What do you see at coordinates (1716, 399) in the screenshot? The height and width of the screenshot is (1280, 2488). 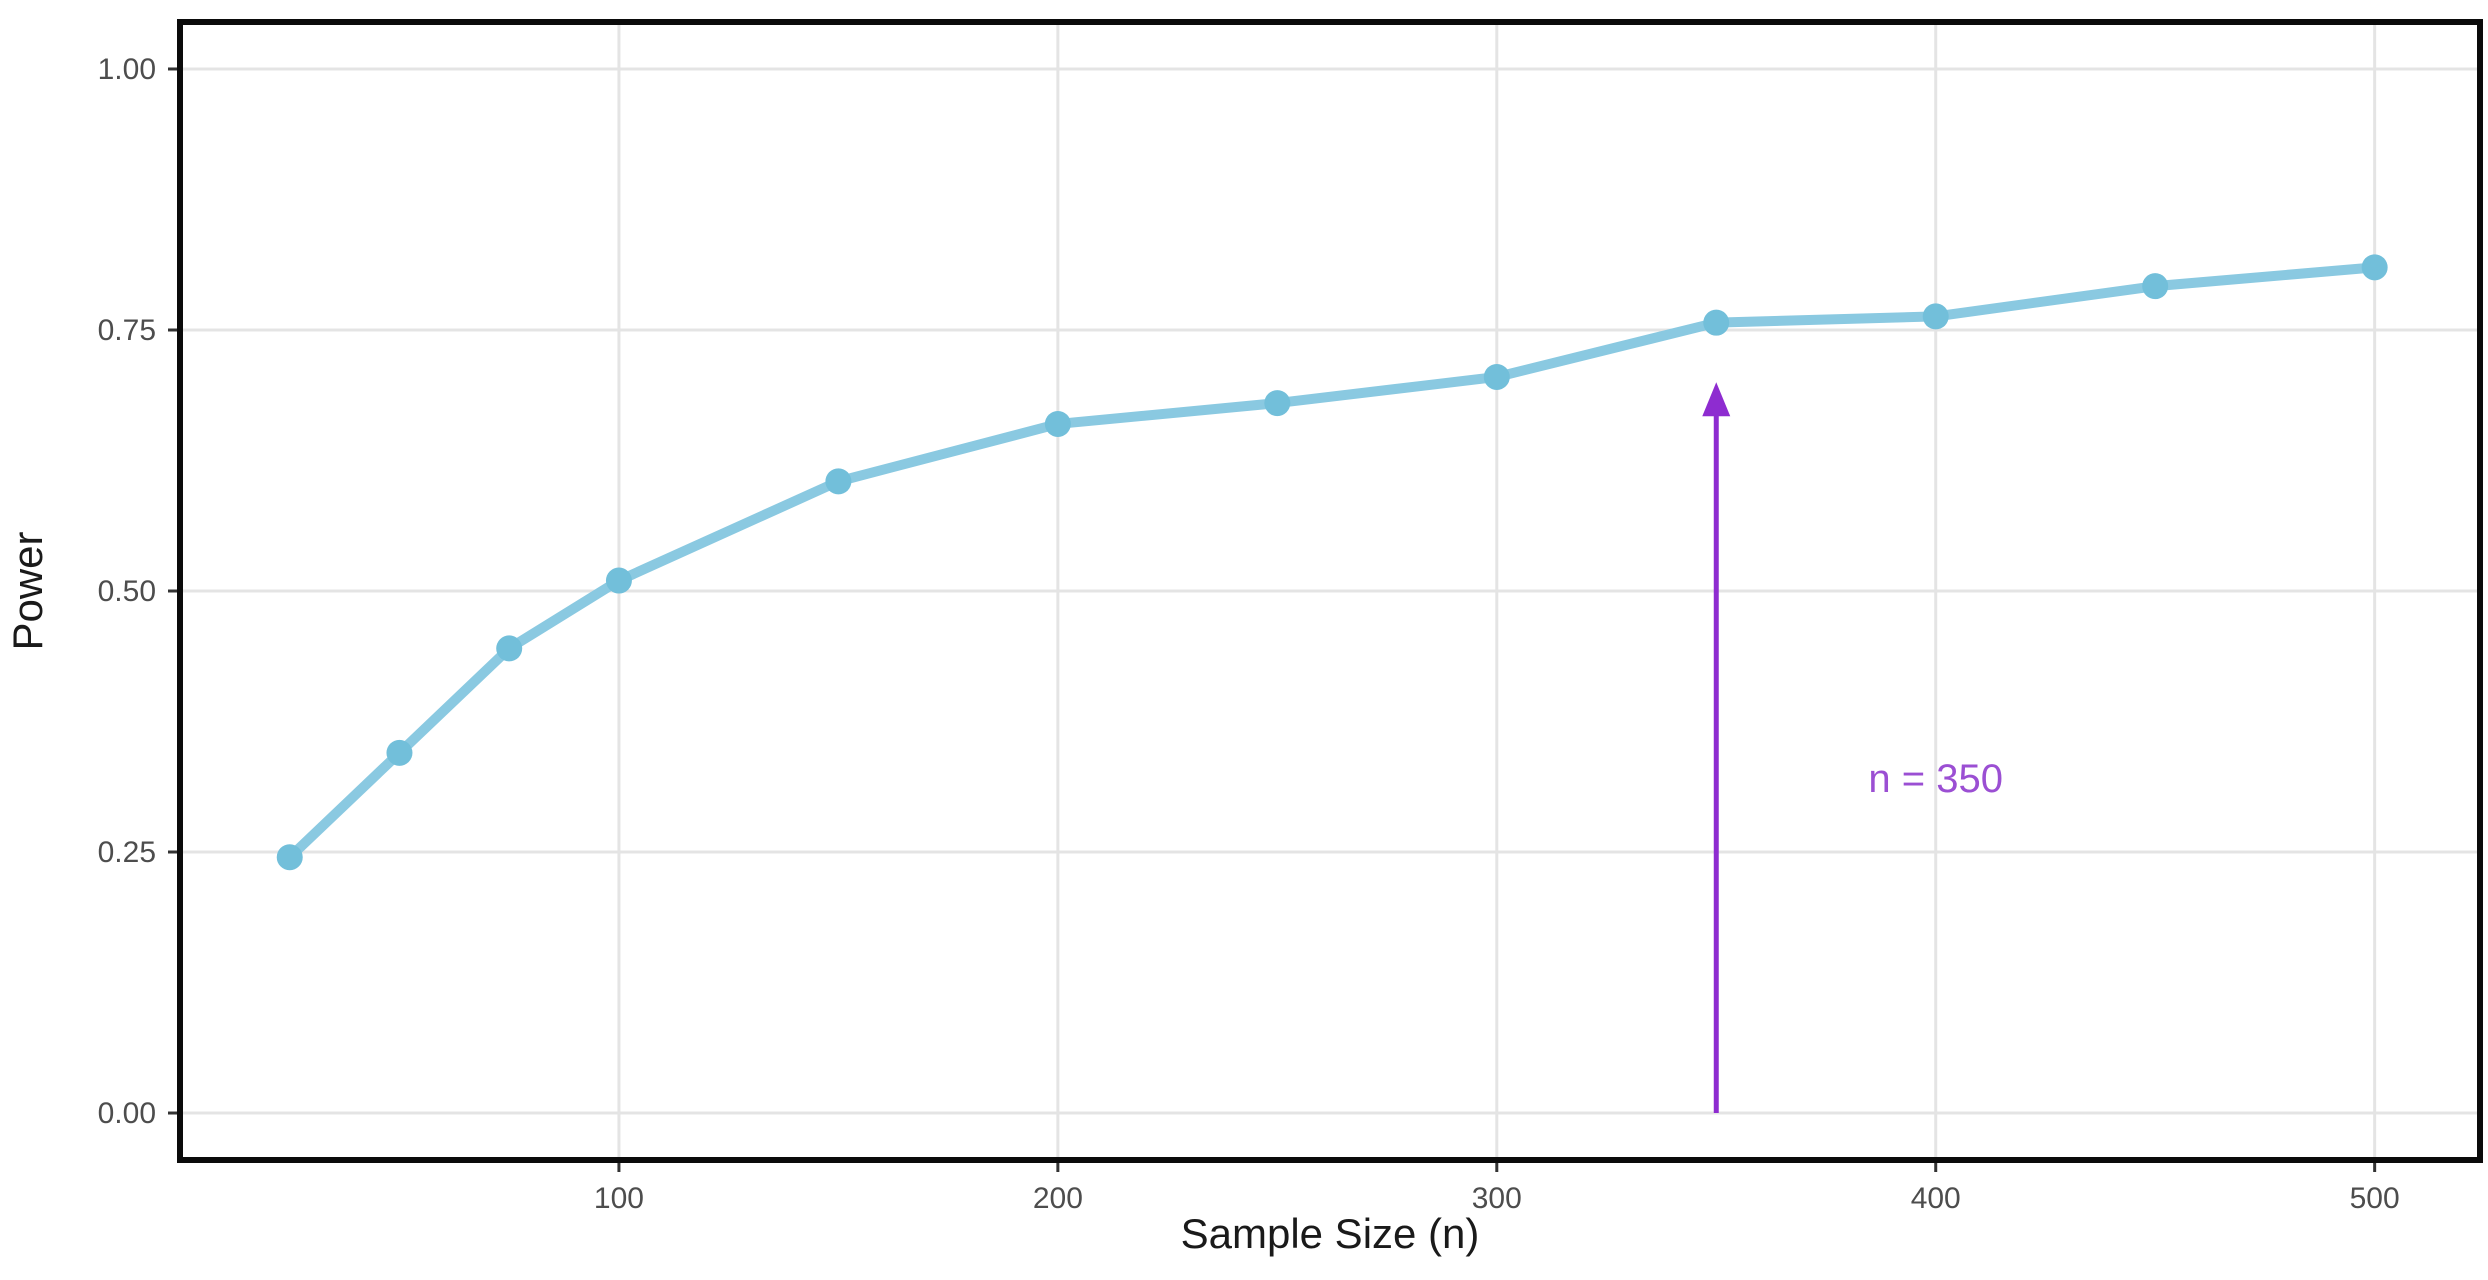 I see `annotation-arrow-head` at bounding box center [1716, 399].